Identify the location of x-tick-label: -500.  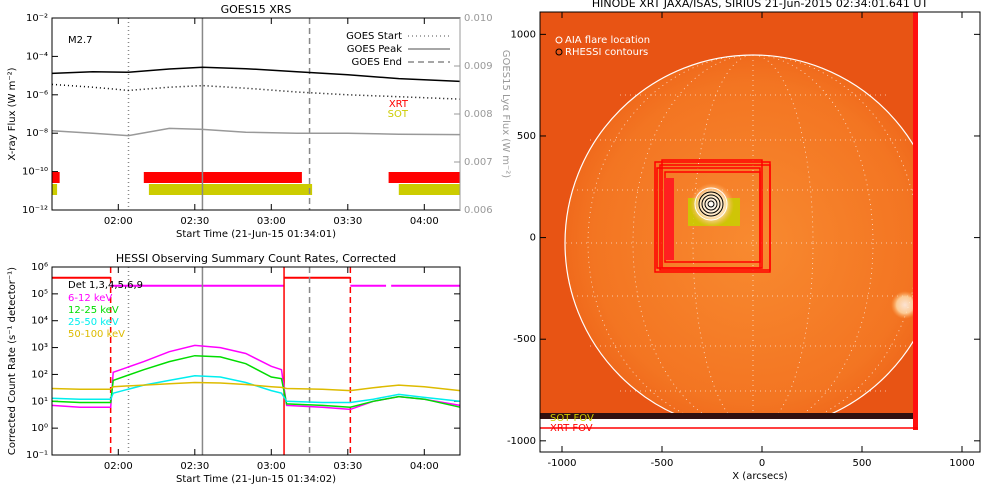
(662, 463).